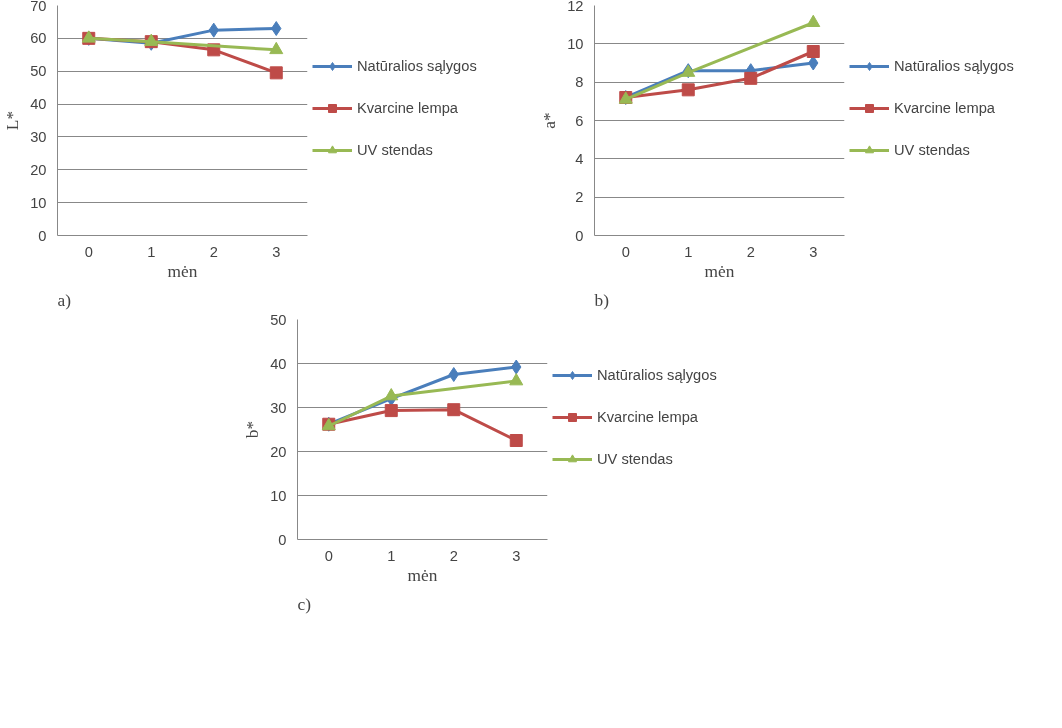 The width and height of the screenshot is (1062, 728). I want to click on text: a), so click(64, 300).